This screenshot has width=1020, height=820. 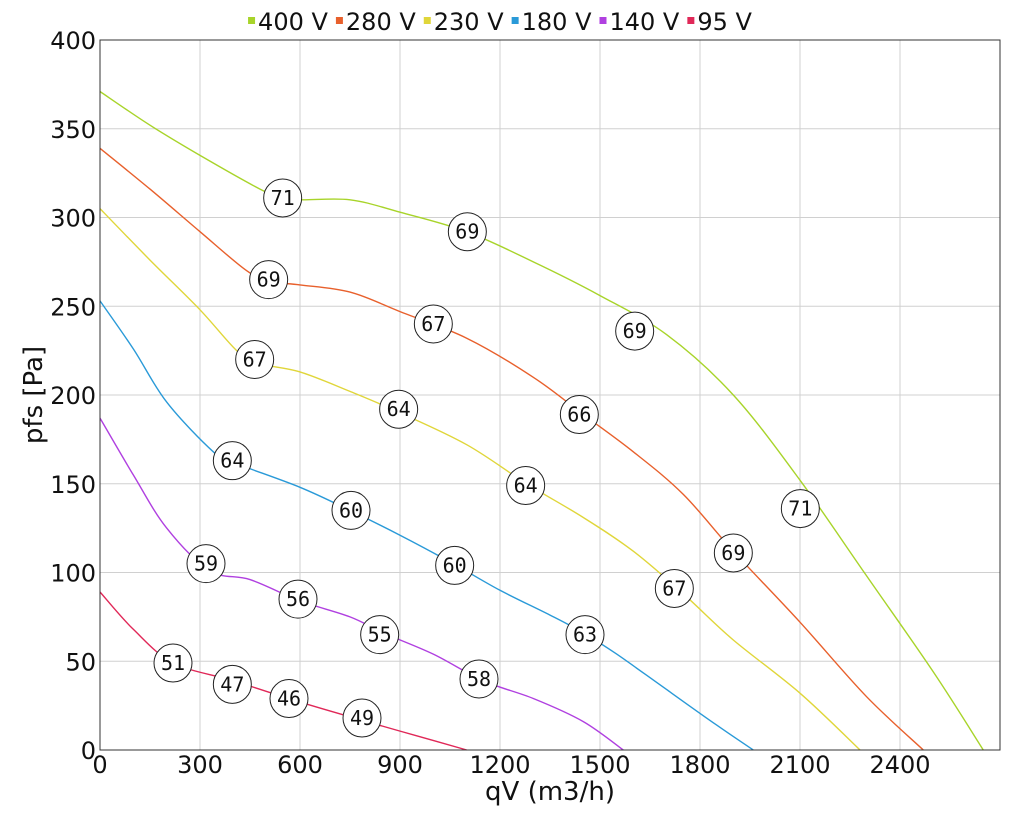 I want to click on legend-marker-140v, so click(x=603, y=20).